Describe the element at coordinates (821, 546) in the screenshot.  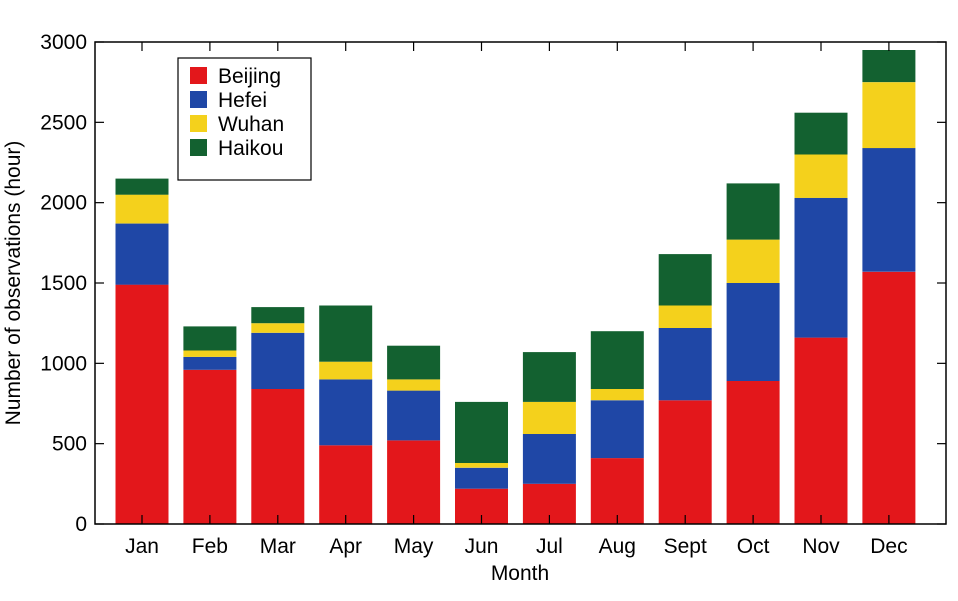
I see `x-tick-label-nov: Nov` at that location.